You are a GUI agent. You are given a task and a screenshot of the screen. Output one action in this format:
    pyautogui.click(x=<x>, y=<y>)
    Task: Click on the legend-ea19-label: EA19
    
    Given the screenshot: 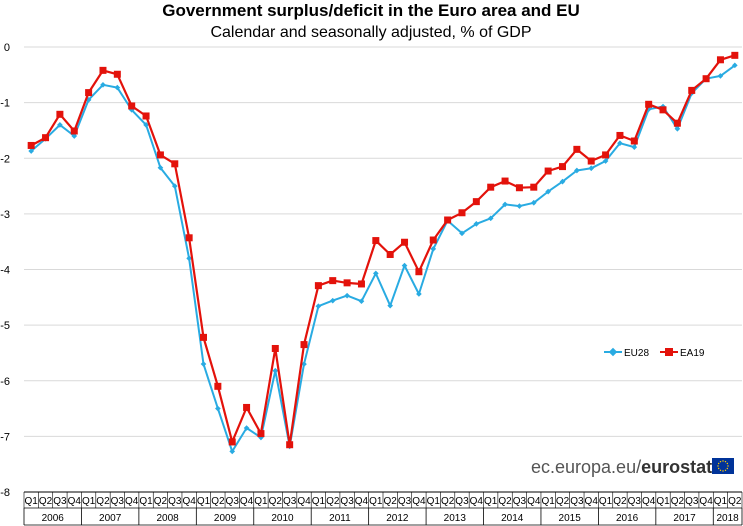 What is the action you would take?
    pyautogui.click(x=692, y=353)
    